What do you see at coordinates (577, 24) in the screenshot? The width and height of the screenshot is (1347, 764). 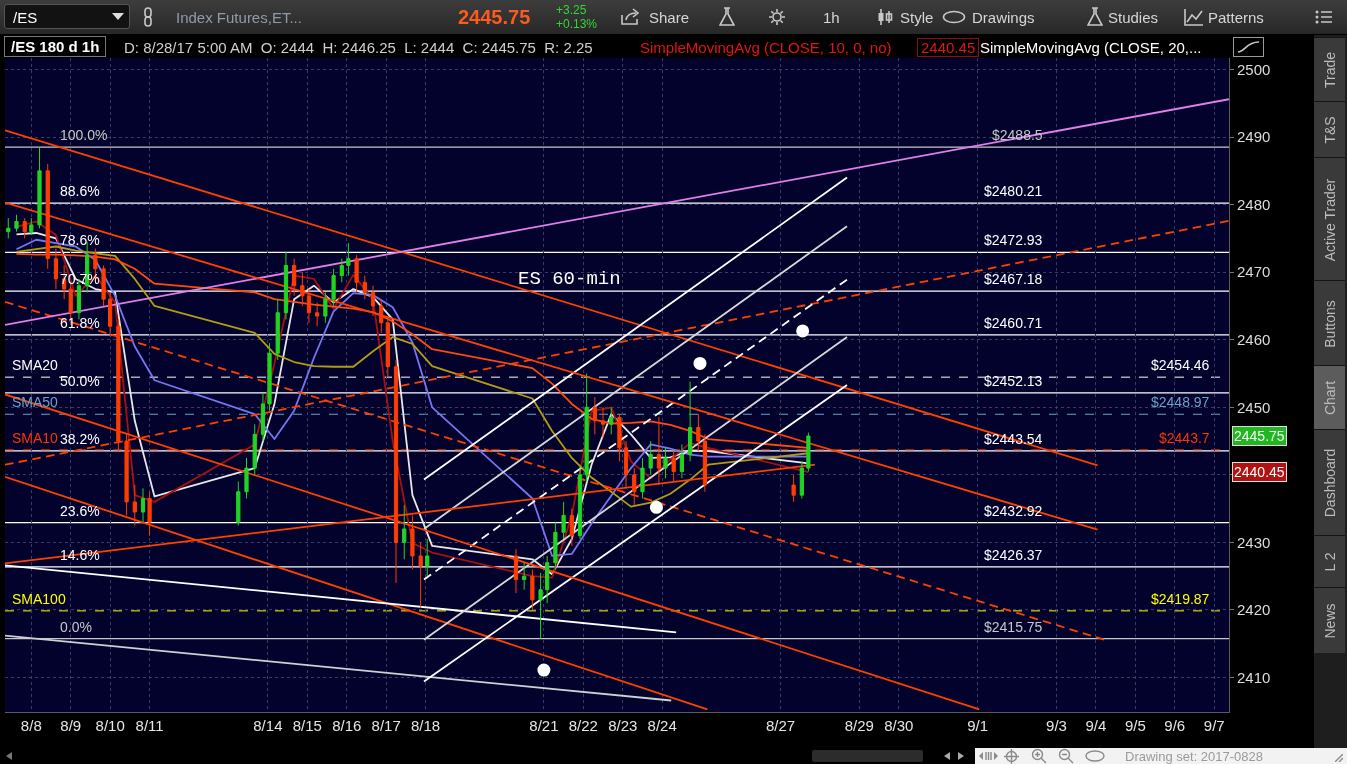 I see `text: +0.13%` at bounding box center [577, 24].